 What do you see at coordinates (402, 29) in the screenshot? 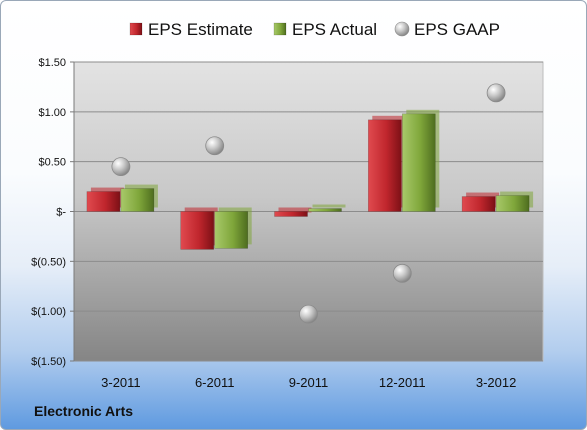
I see `legend-key-eps-gaap` at bounding box center [402, 29].